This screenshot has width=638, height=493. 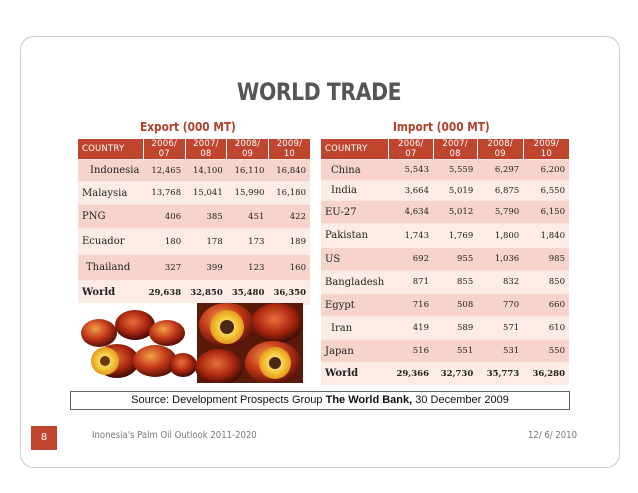 What do you see at coordinates (500, 351) in the screenshot?
I see `import-value: 531` at bounding box center [500, 351].